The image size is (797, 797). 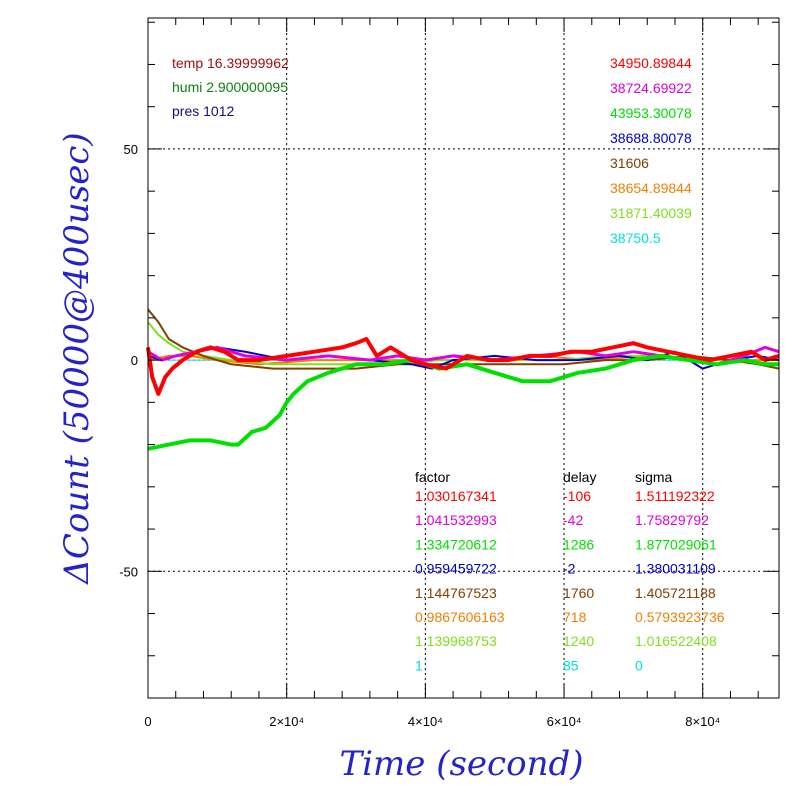 What do you see at coordinates (571, 665) in the screenshot?
I see `table-cell-delay: 85` at bounding box center [571, 665].